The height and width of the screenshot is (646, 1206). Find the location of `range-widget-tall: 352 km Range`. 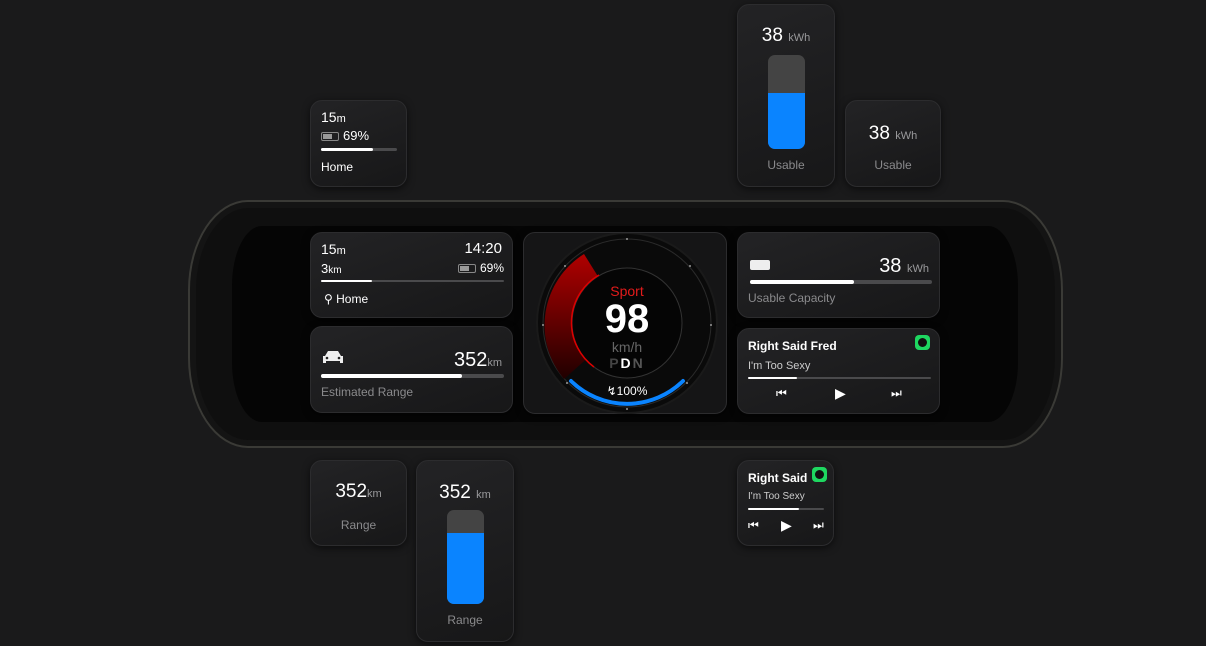

range-widget-tall: 352 km Range is located at coordinates (465, 551).